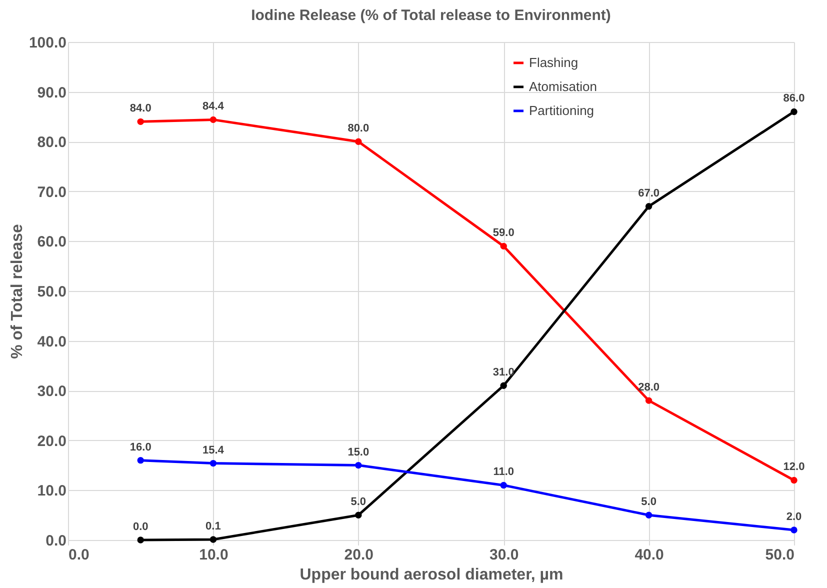 The height and width of the screenshot is (588, 827). What do you see at coordinates (140, 527) in the screenshot?
I see `data-label: 0.0` at bounding box center [140, 527].